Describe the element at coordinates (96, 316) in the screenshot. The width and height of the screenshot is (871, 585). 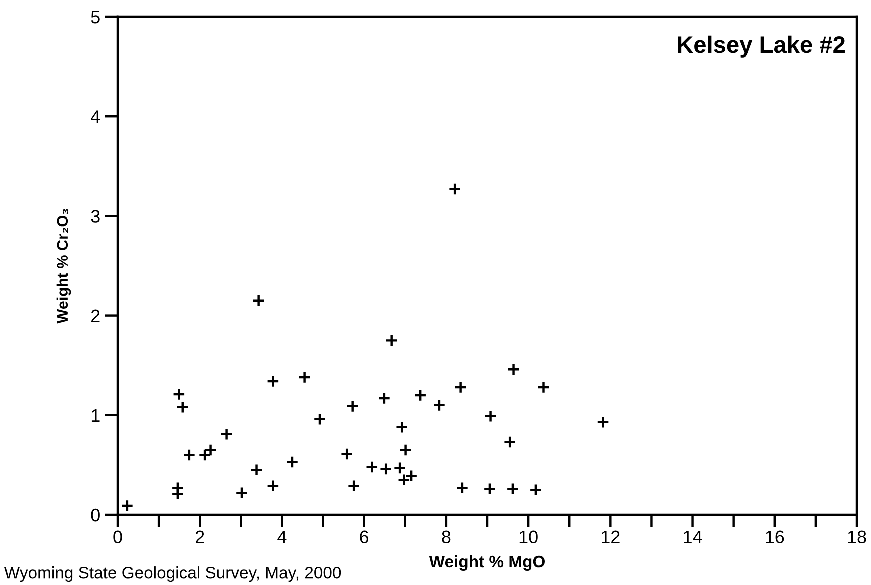
I see `y-tick-label: 2` at that location.